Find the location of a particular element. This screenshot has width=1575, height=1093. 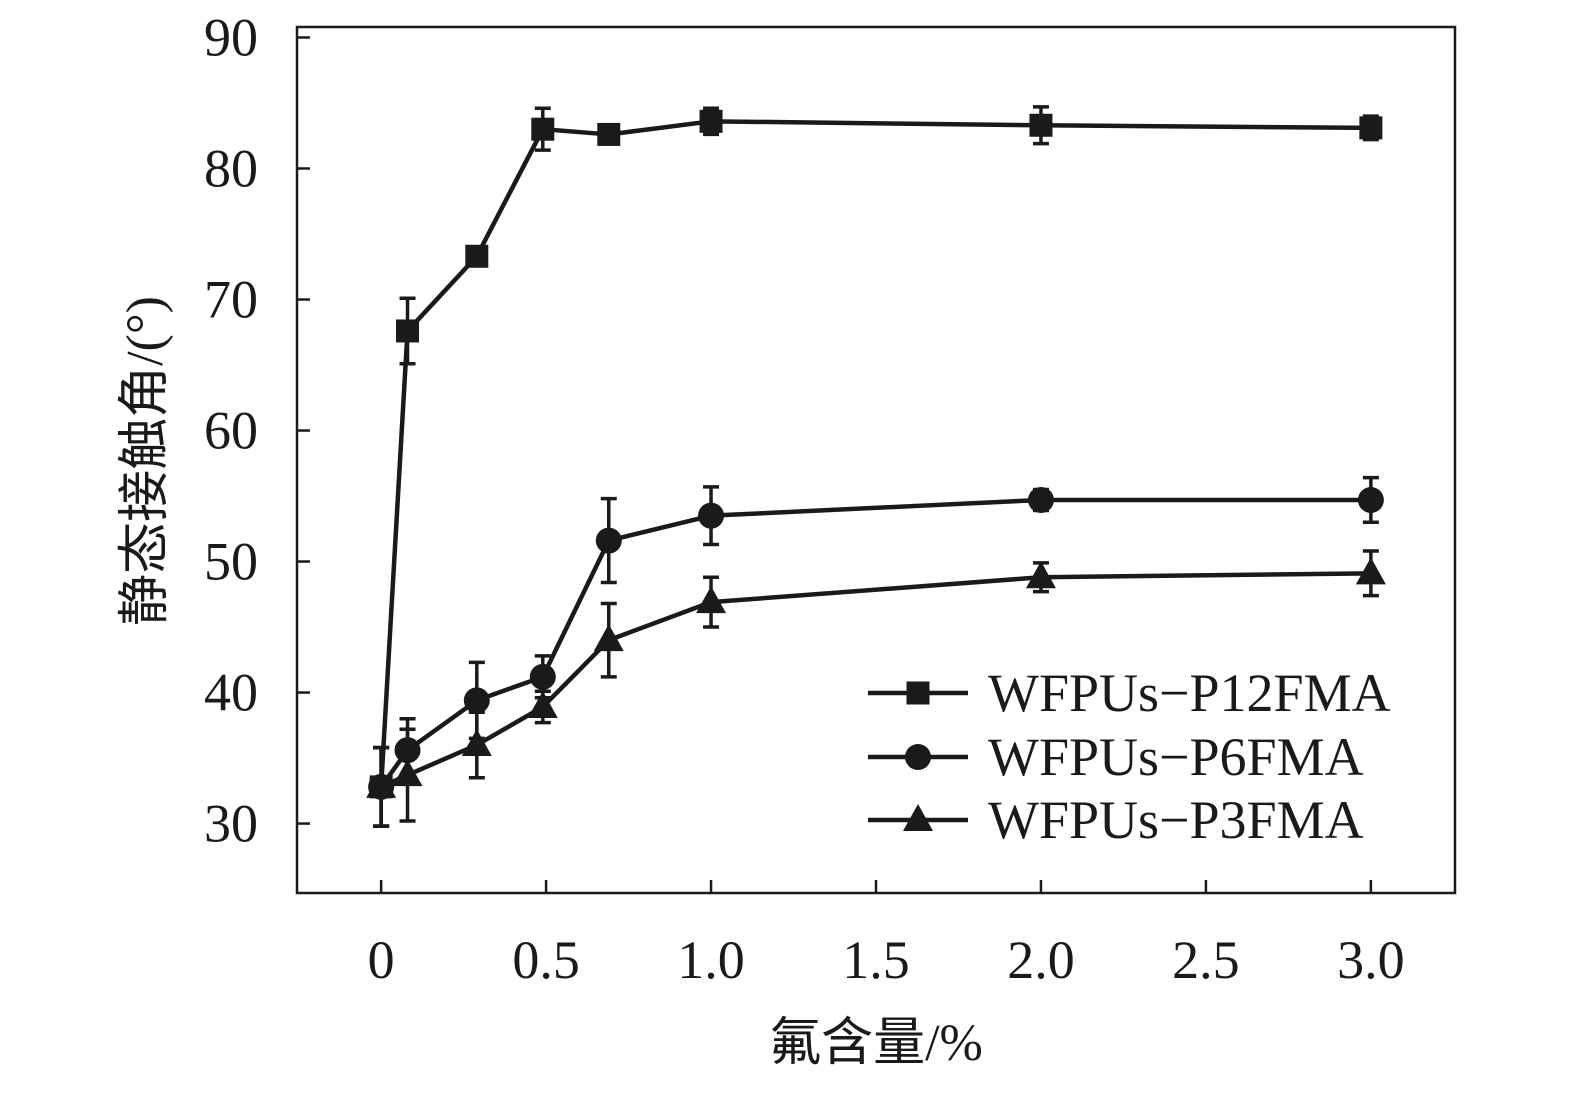

legend-label-wfpusp6fma: WFPUs−P6FMA is located at coordinates (1176, 757).